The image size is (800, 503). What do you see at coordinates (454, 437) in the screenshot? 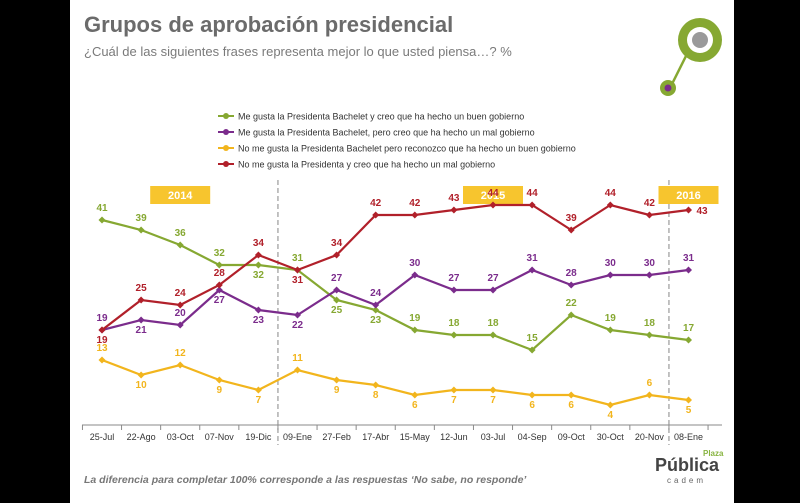
I see `x-tick-label: 12-Jun` at bounding box center [454, 437].